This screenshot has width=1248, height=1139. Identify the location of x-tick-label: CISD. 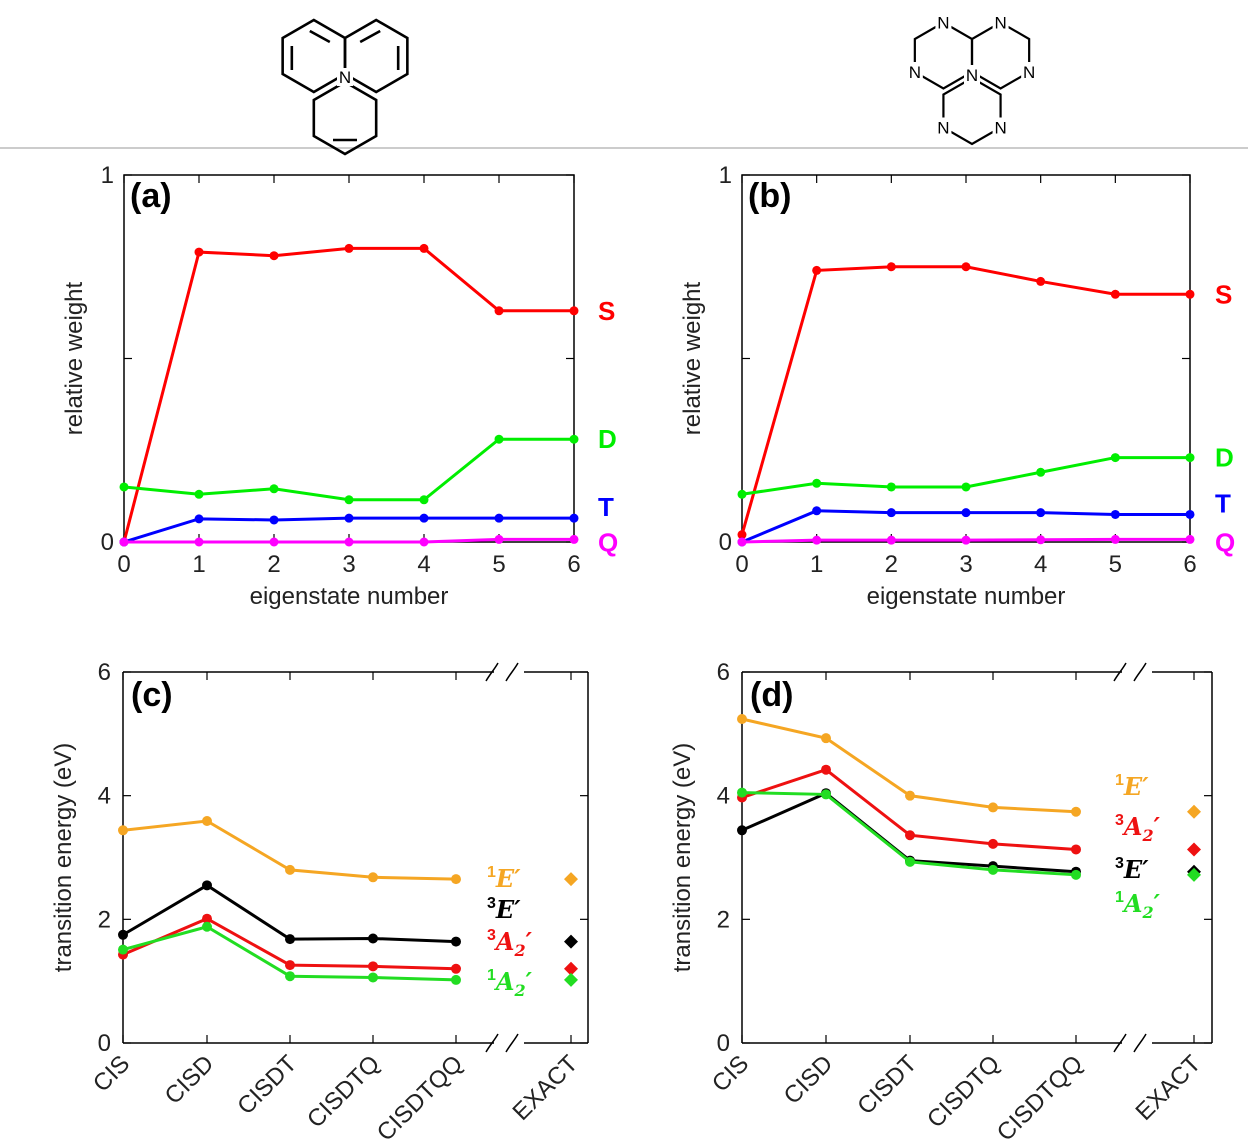
(190, 1080).